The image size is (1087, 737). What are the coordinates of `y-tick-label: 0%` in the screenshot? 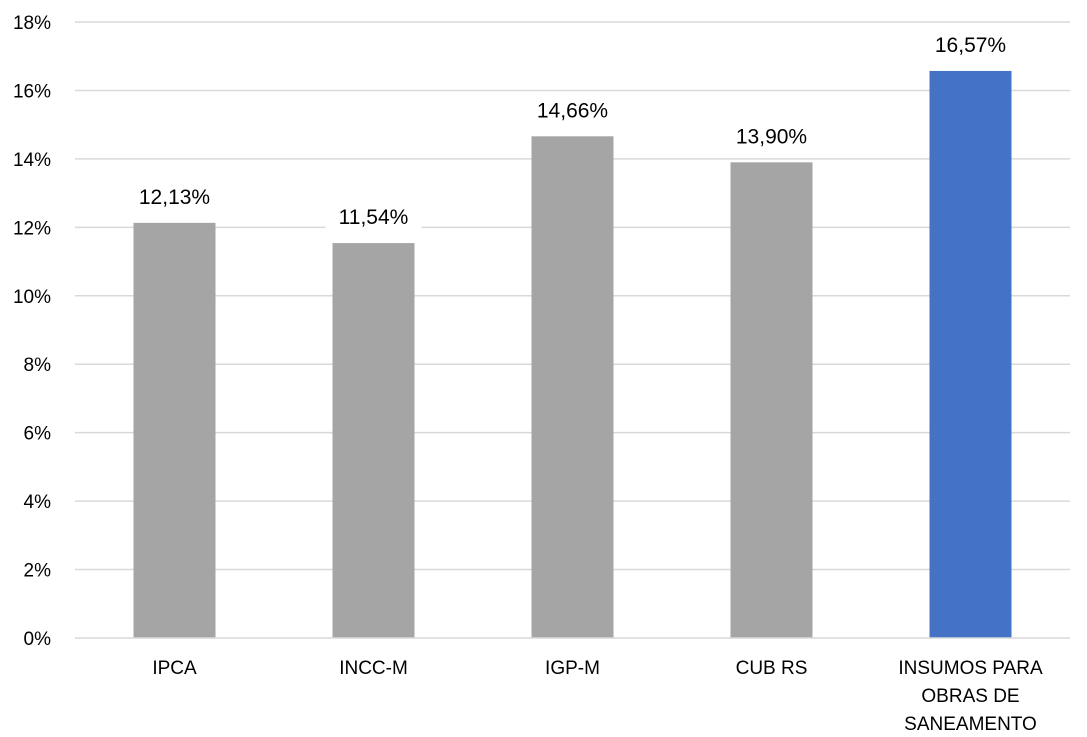 It's located at (38, 639).